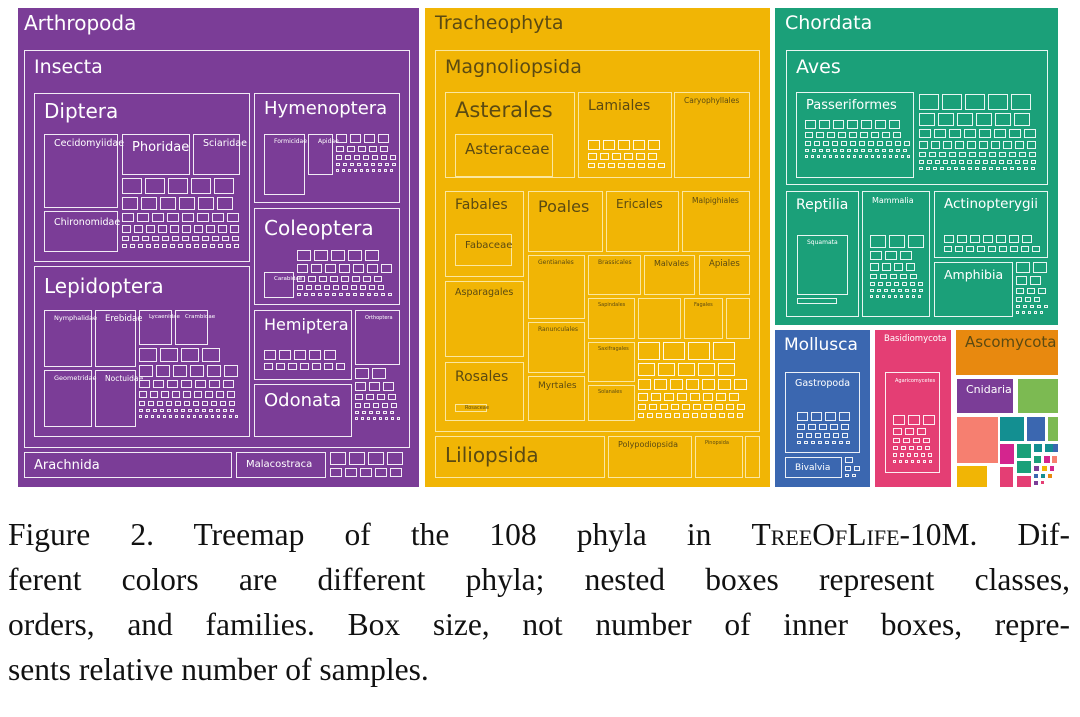  Describe the element at coordinates (104, 286) in the screenshot. I see `treemap-label: Lepidoptera` at that location.